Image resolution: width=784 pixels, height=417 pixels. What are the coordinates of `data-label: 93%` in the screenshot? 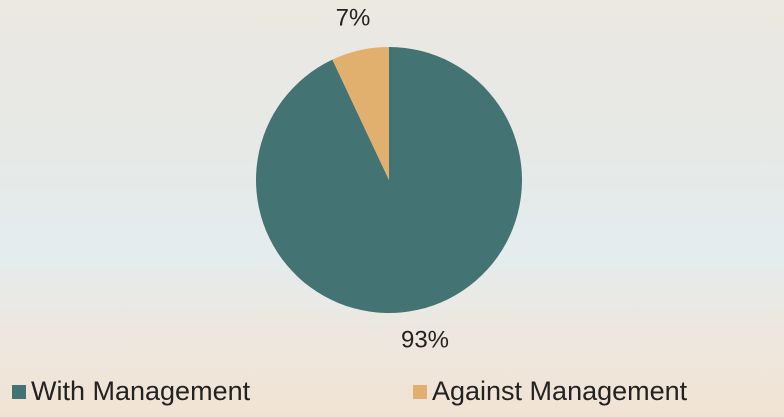 It's located at (425, 339).